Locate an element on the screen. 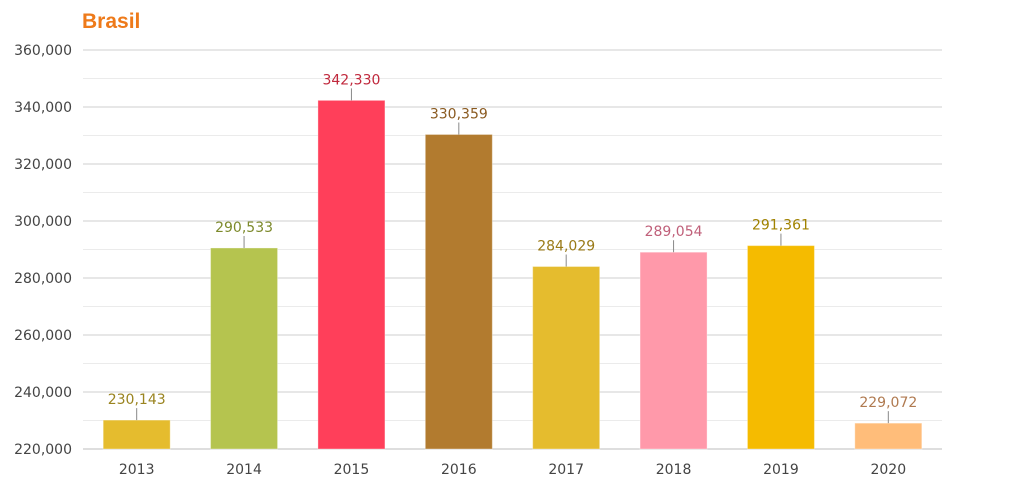  data-label: 291,361 is located at coordinates (781, 226).